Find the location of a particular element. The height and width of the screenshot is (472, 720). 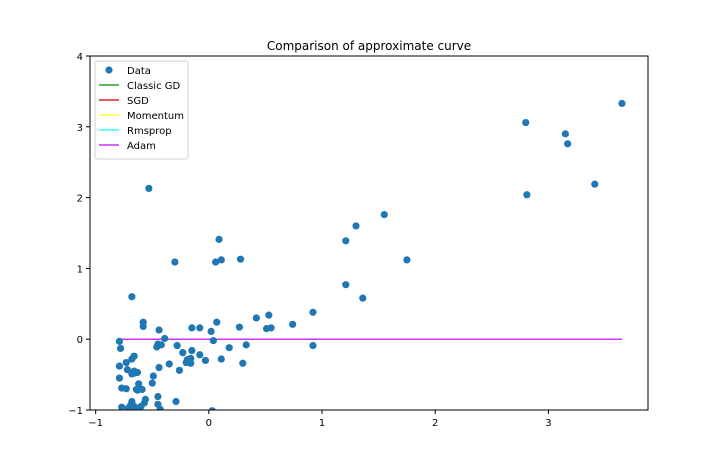

x-tick-label: 2 is located at coordinates (435, 423).